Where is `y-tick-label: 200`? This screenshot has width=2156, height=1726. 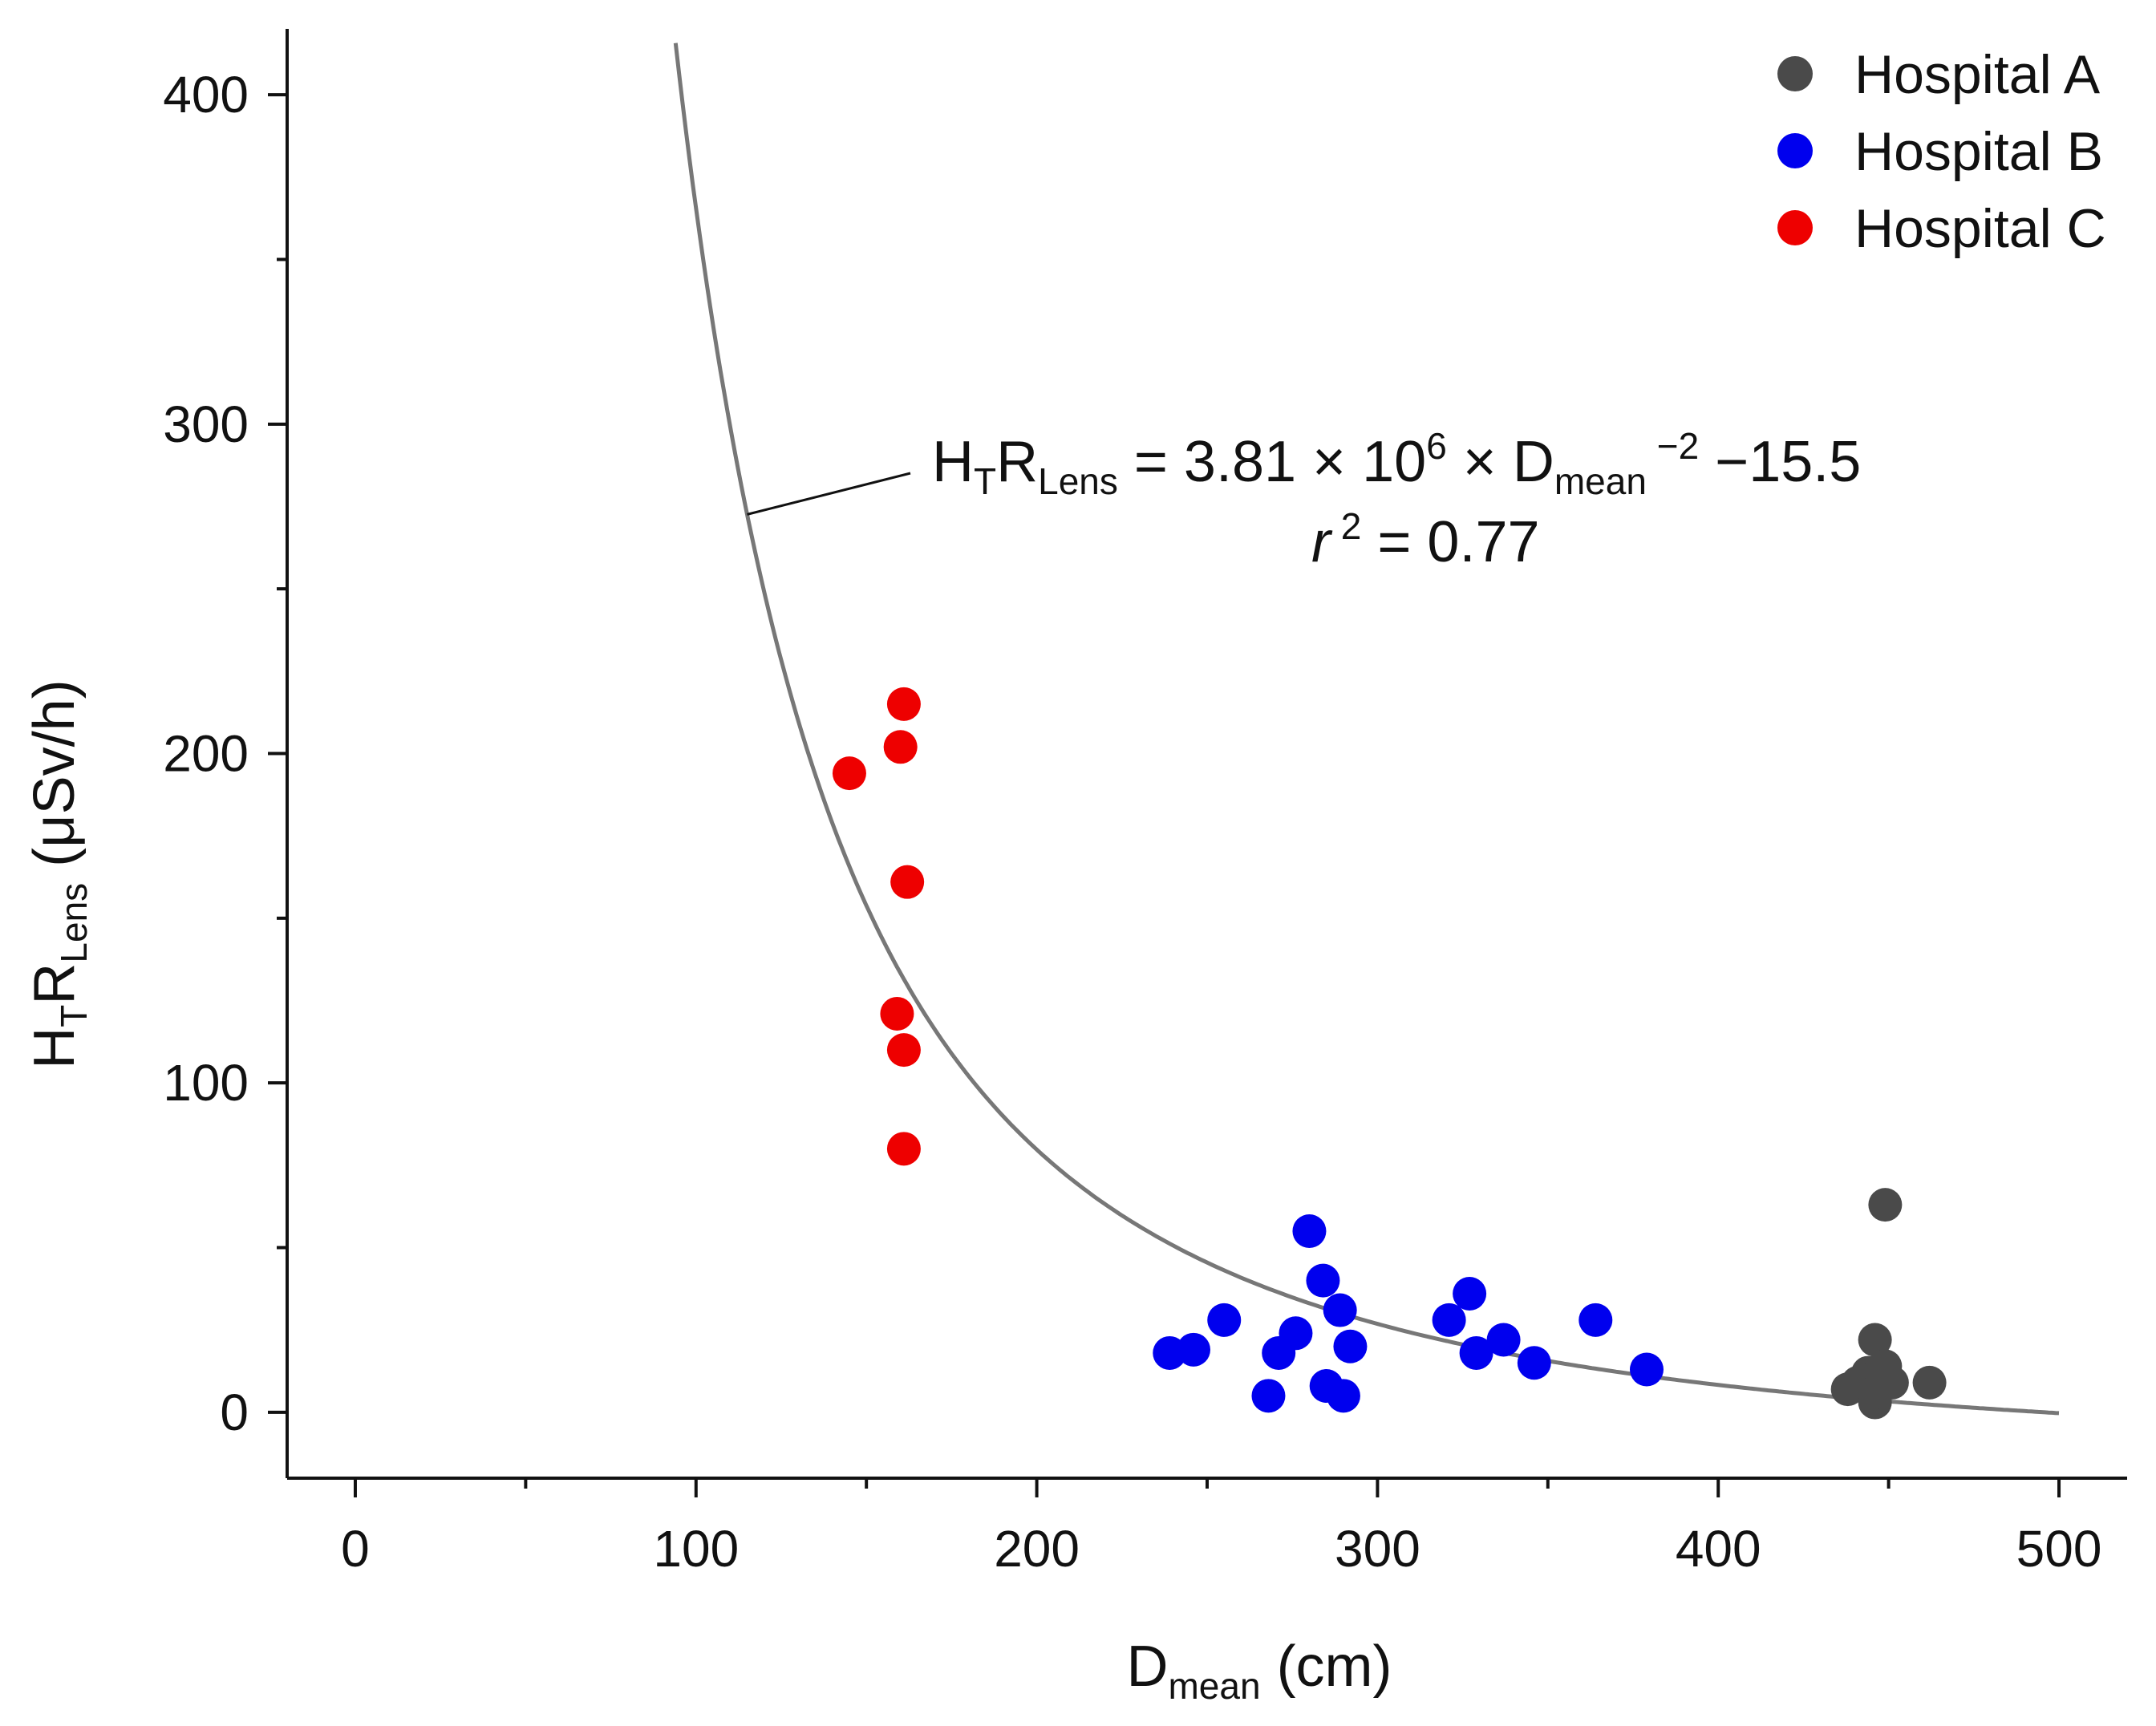 y-tick-label: 200 is located at coordinates (206, 754).